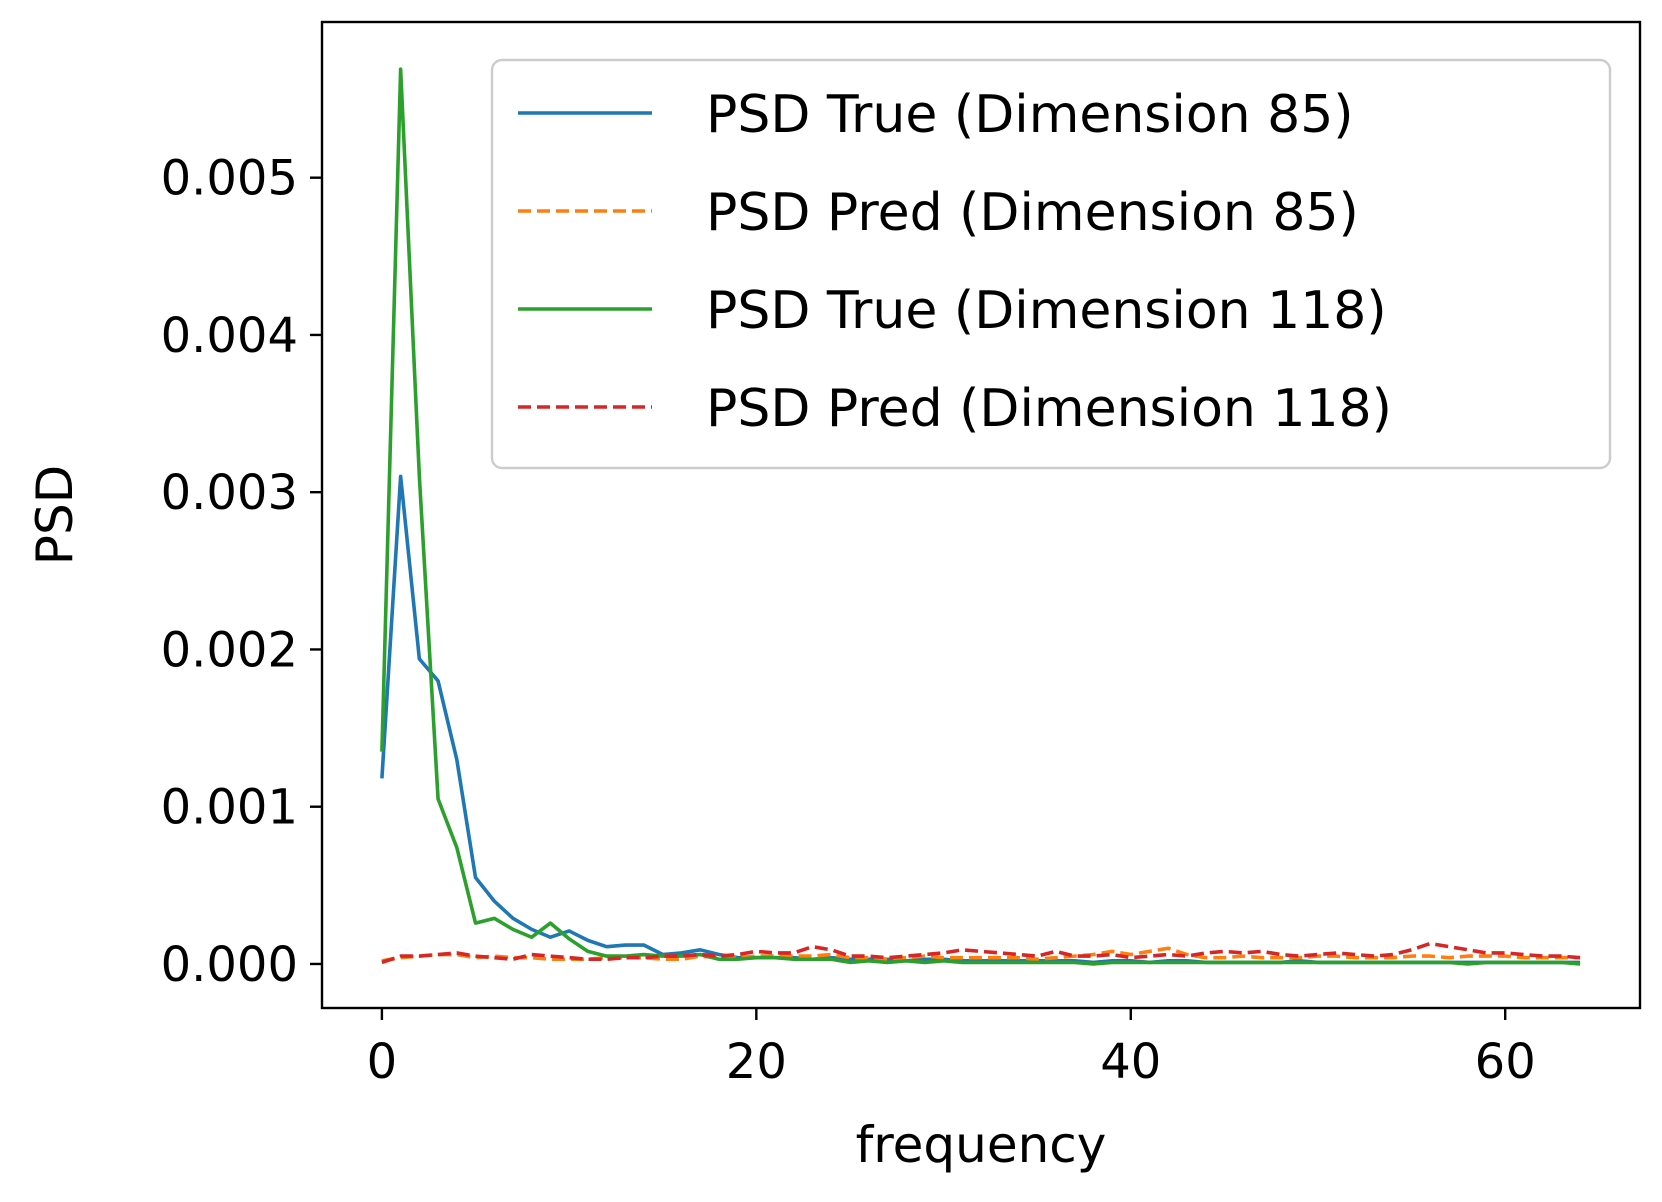 Image resolution: width=1662 pixels, height=1202 pixels. What do you see at coordinates (229, 650) in the screenshot?
I see `y-tick-label: 0.002` at bounding box center [229, 650].